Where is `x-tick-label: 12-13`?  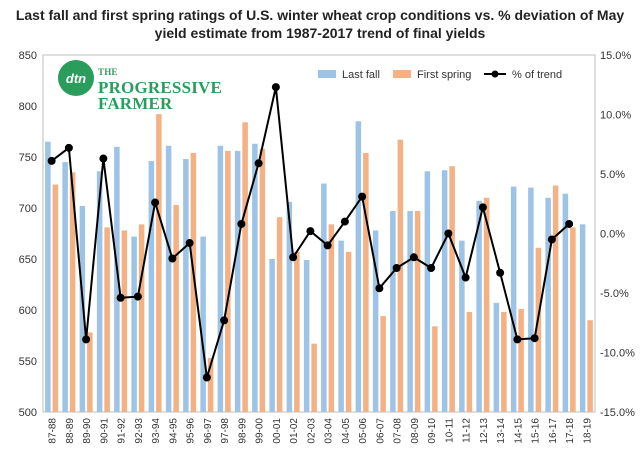
x-tick-label: 12-13 is located at coordinates (484, 431).